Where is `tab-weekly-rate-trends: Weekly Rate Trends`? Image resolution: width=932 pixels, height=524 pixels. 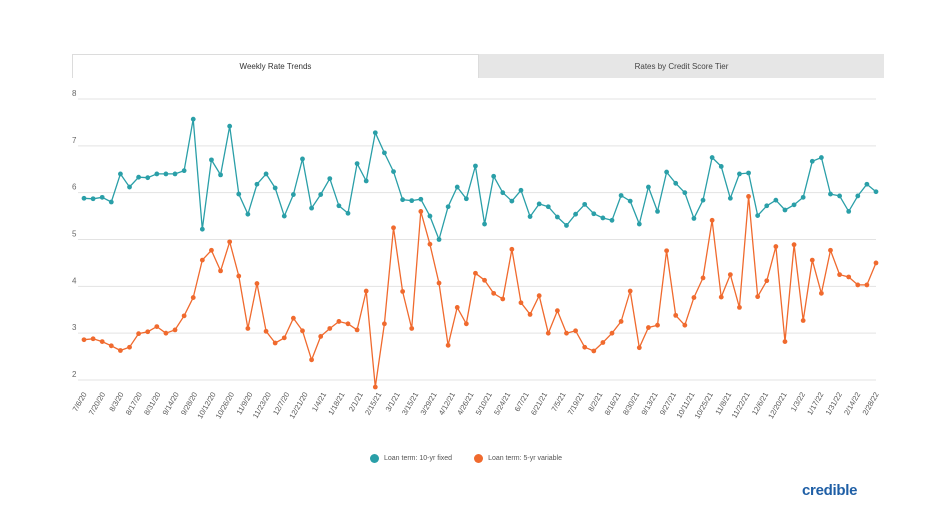 tab-weekly-rate-trends: Weekly Rate Trends is located at coordinates (275, 66).